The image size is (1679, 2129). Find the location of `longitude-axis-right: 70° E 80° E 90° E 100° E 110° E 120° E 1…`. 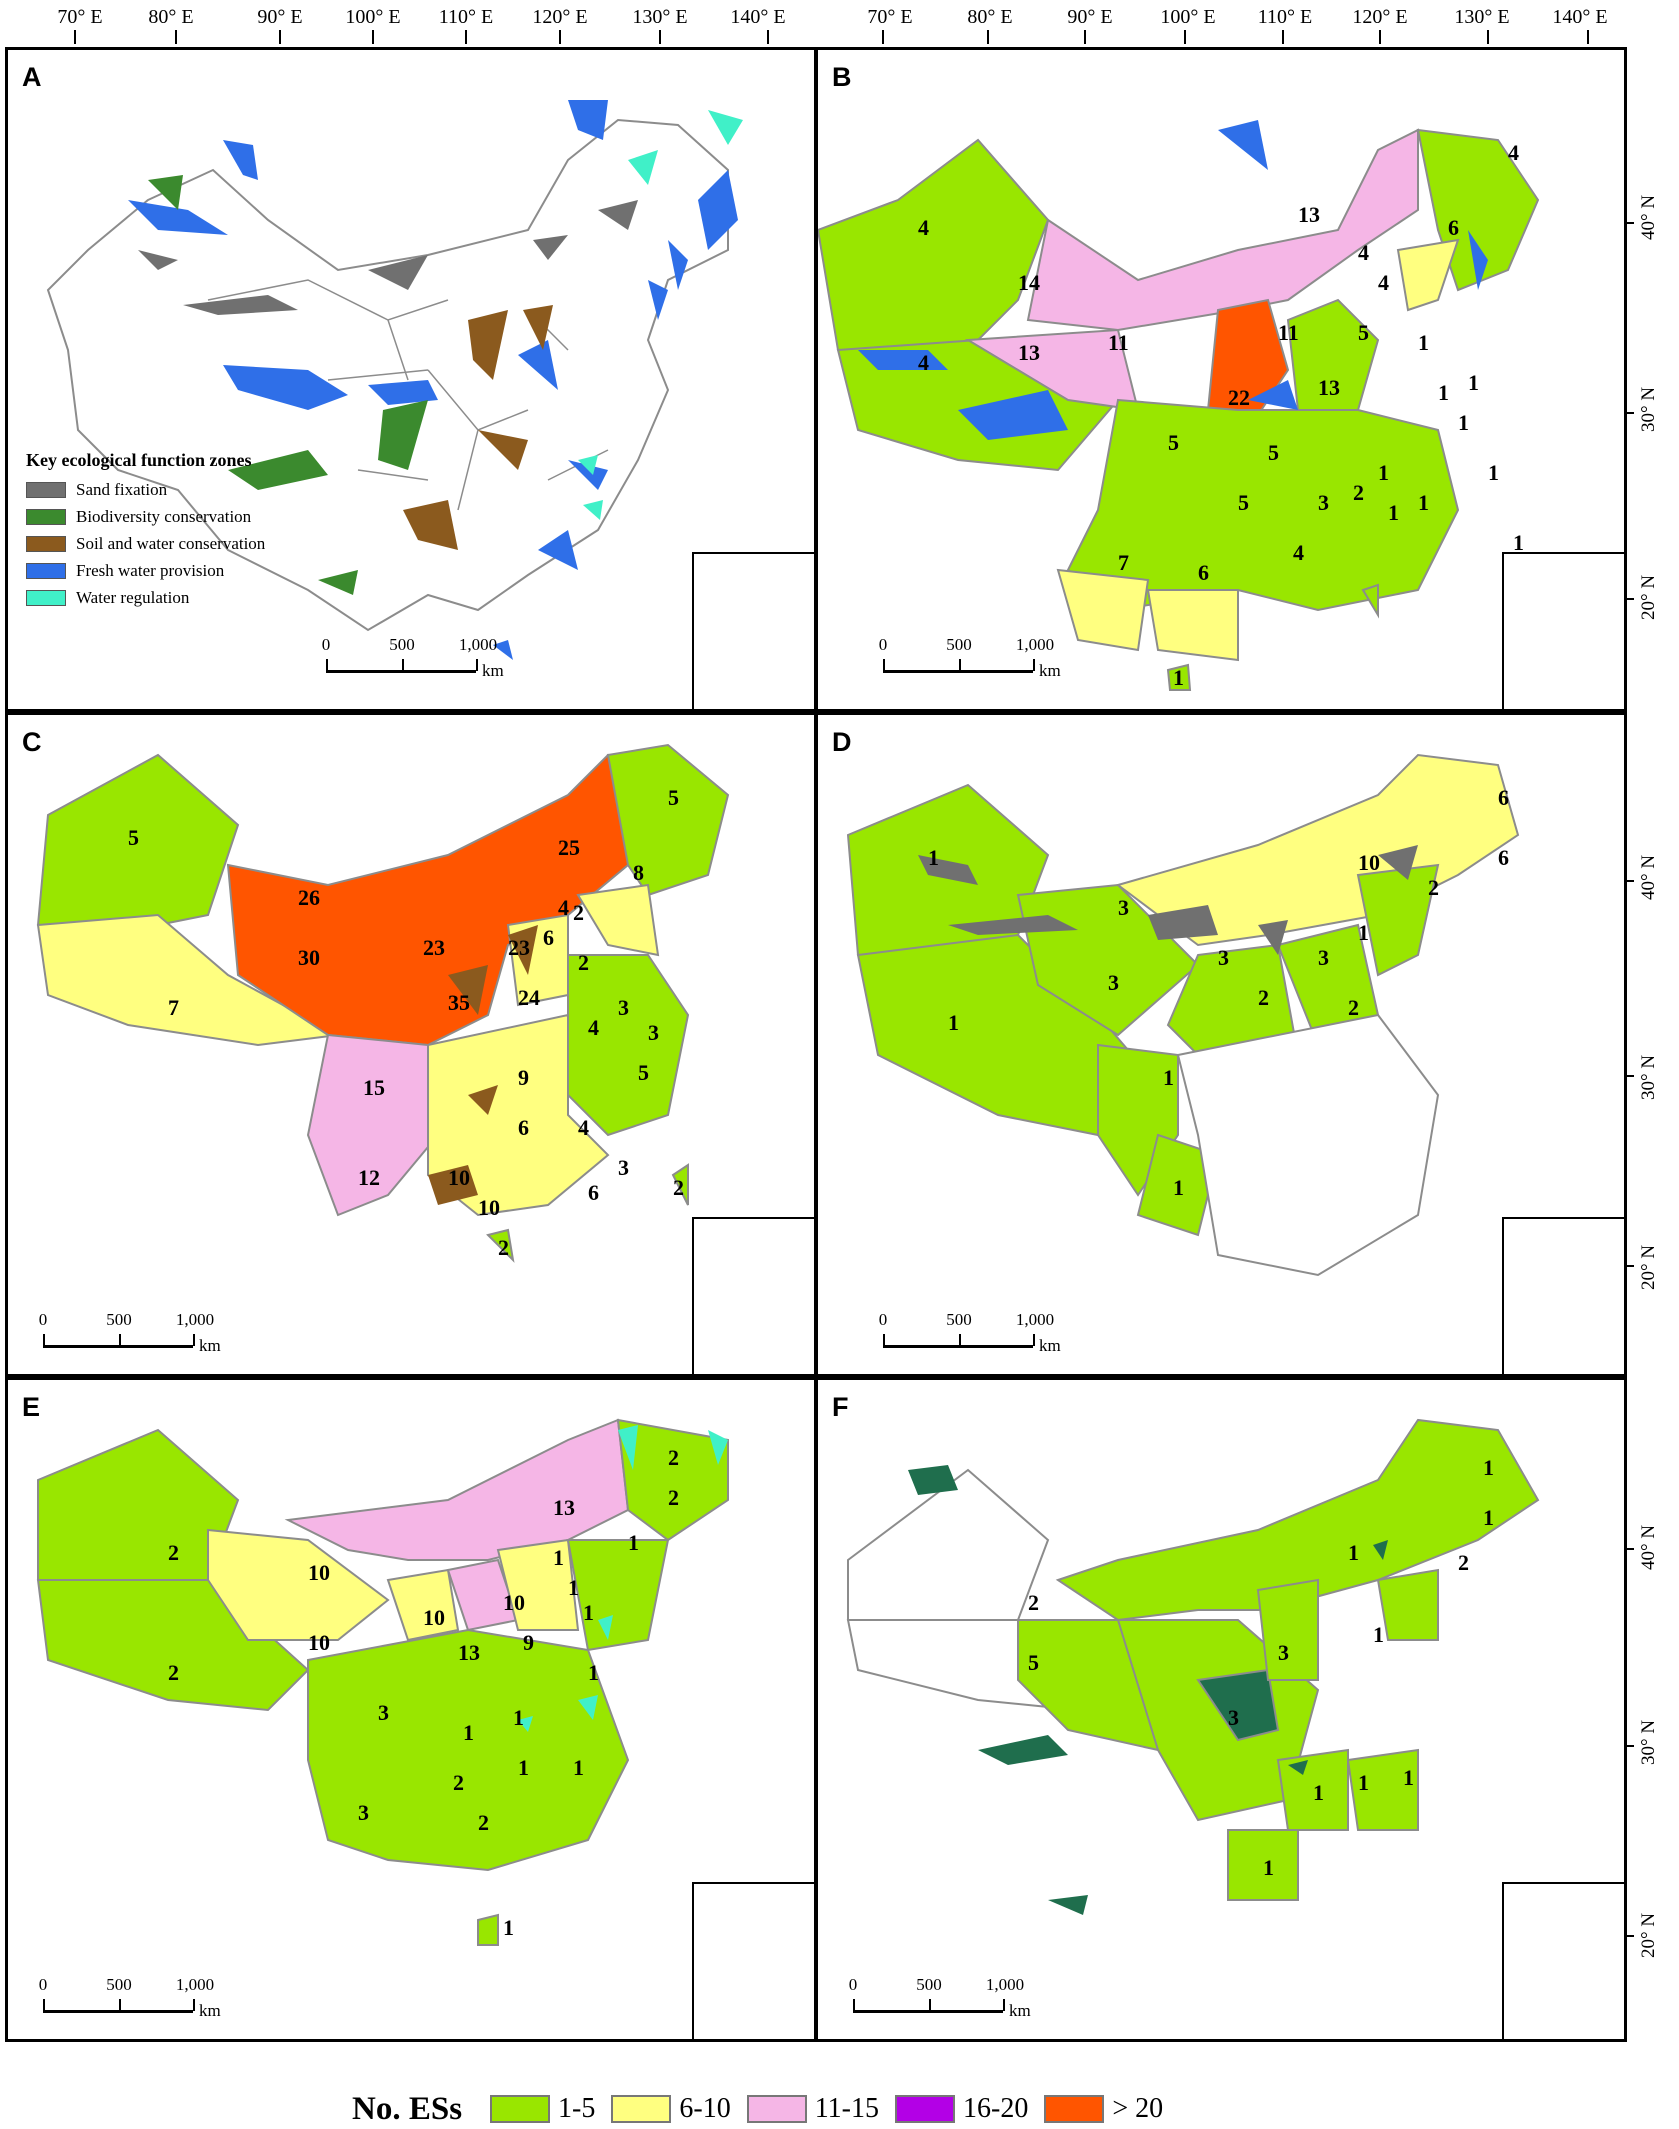

longitude-axis-right: 70° E 80° E 90° E 100° E 110° E 120° E 1… is located at coordinates (1249, 22).